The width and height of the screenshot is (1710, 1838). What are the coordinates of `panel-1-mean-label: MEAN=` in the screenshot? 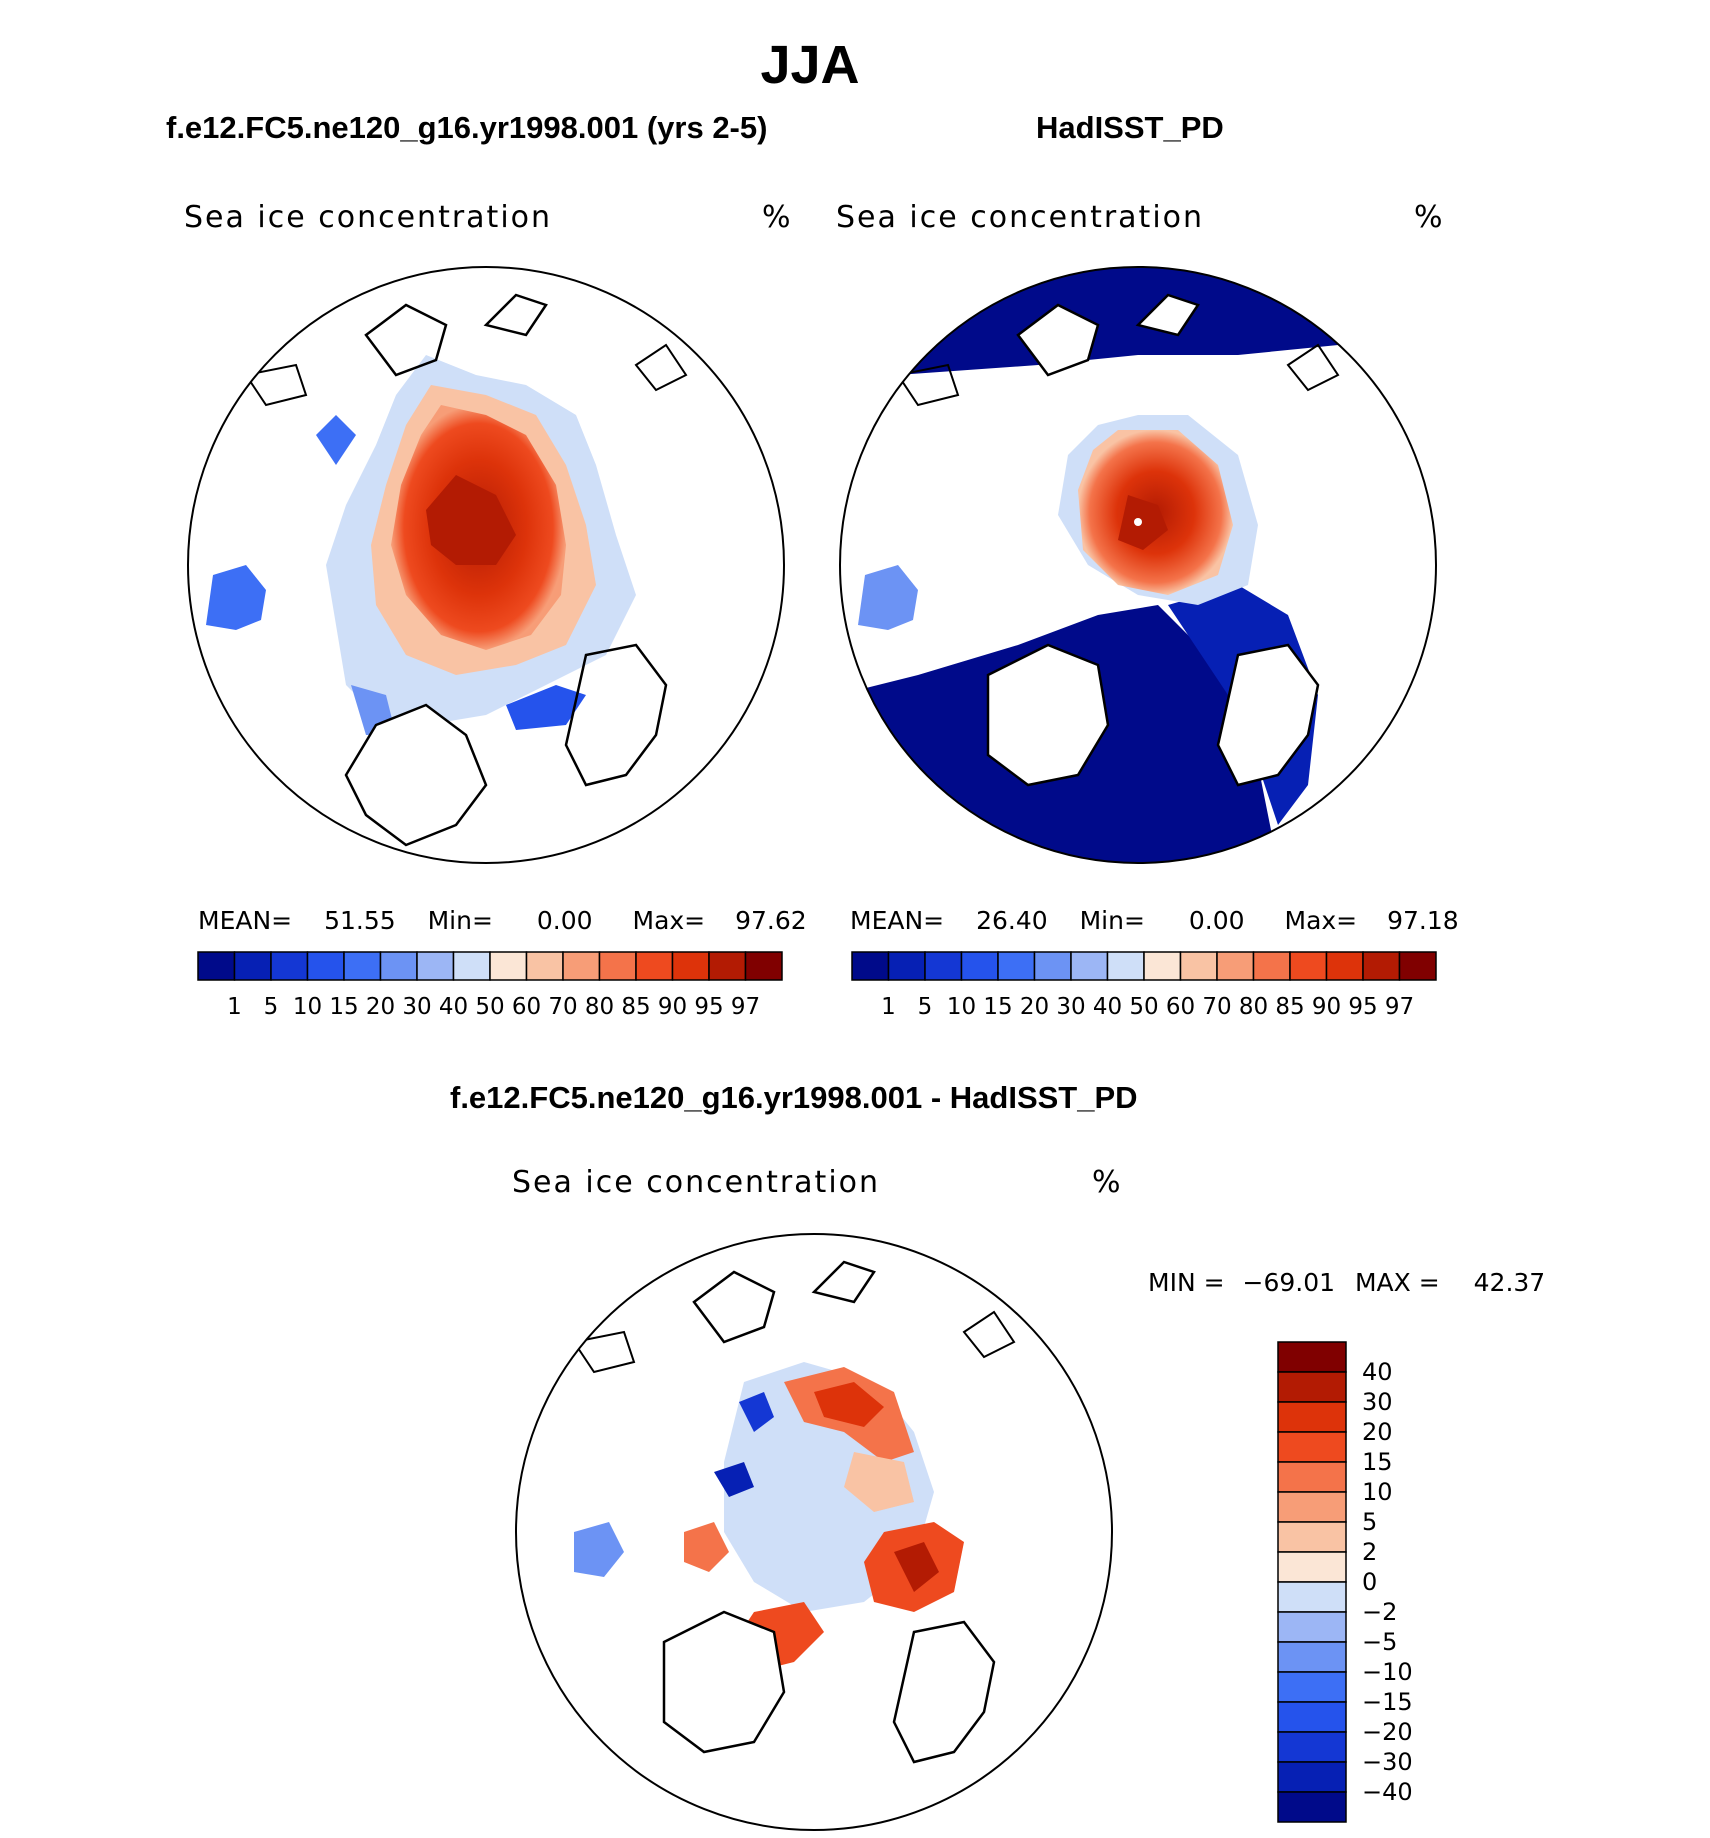 It's located at (245, 920).